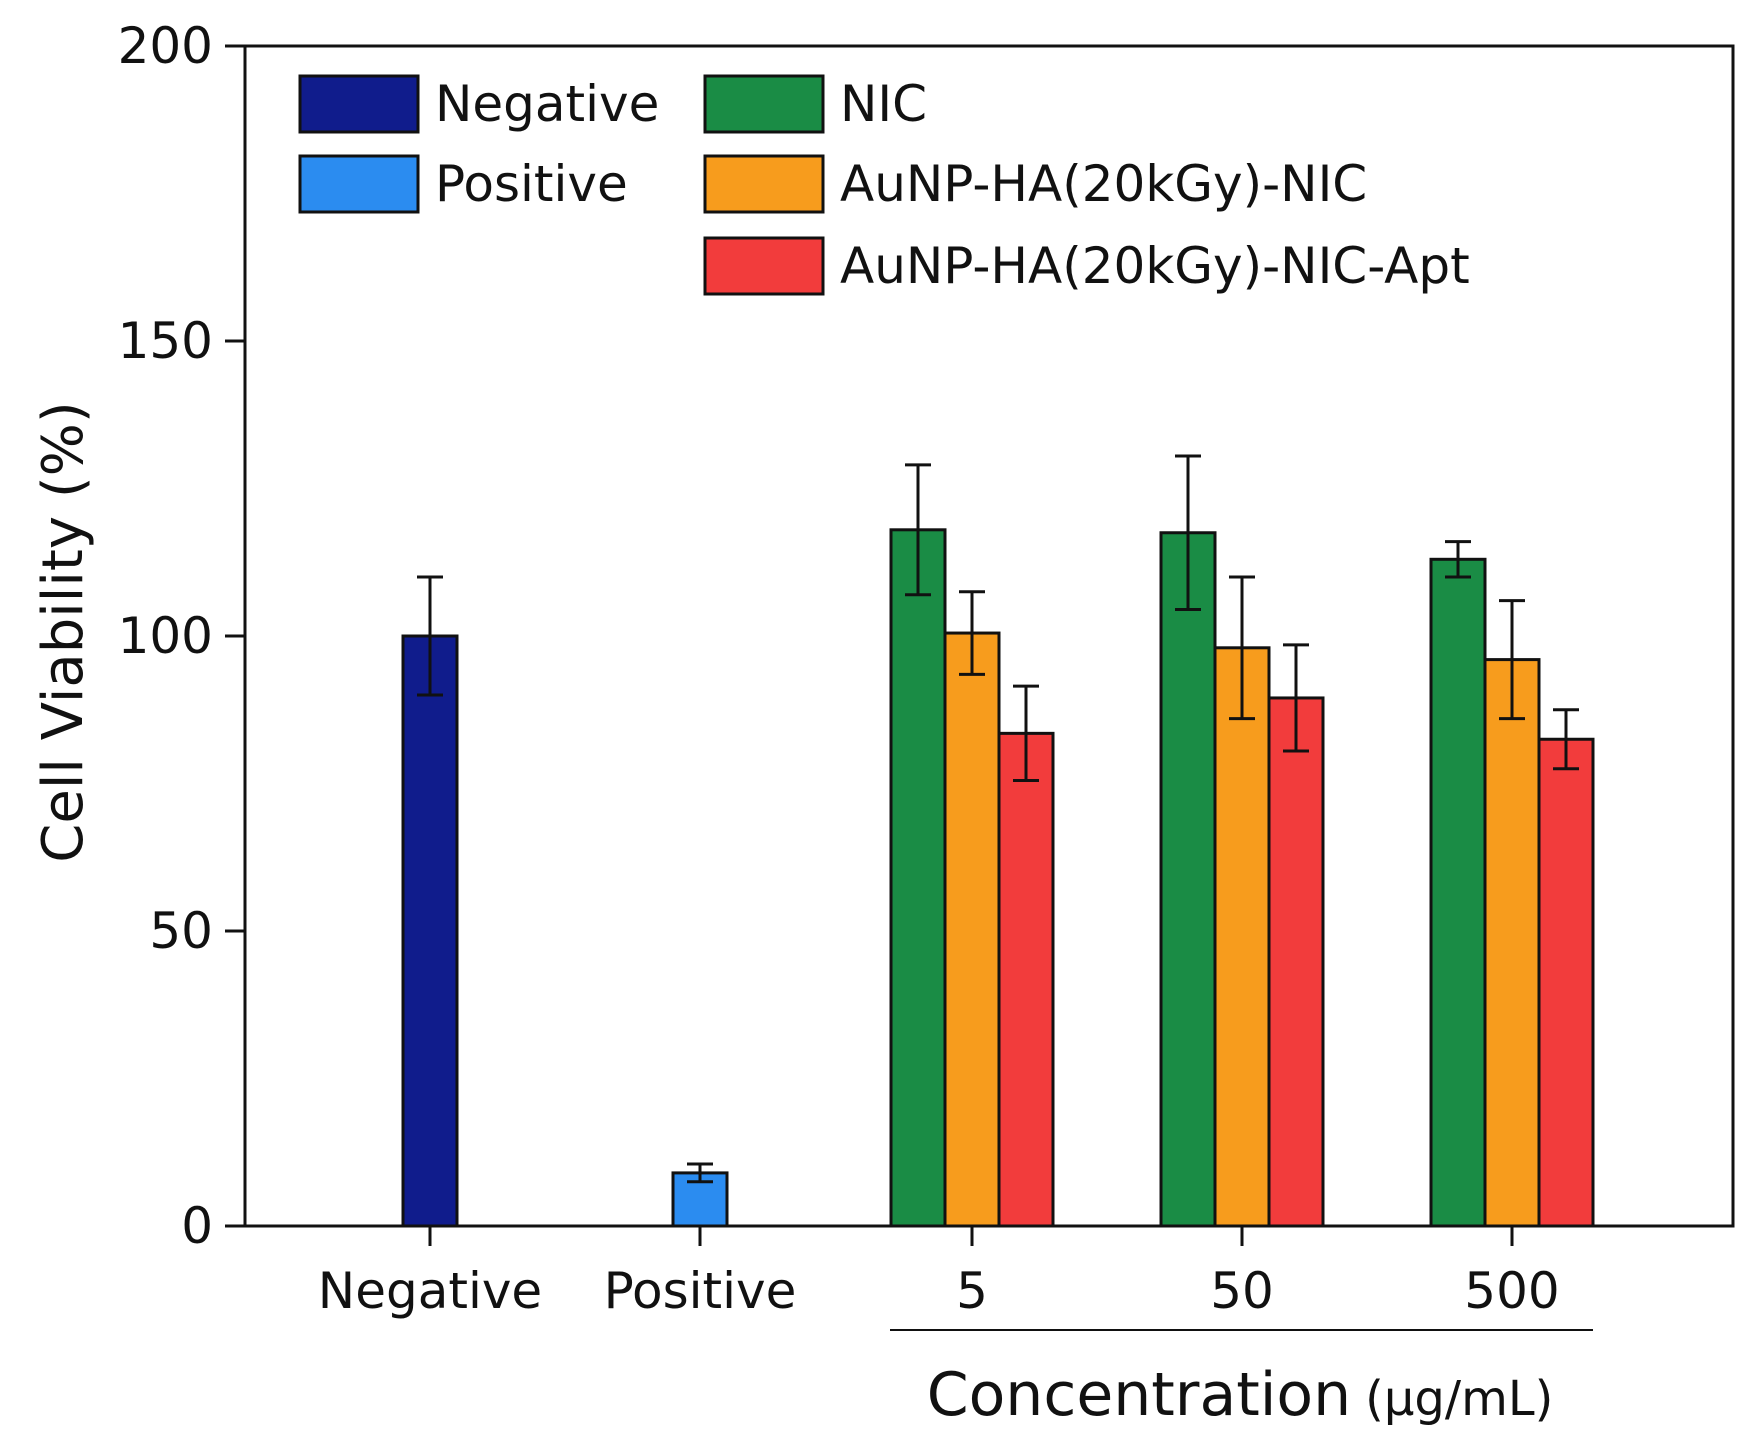 The height and width of the screenshot is (1455, 1752). I want to click on legend-swatch-aunp-ha-20kgy-nic, so click(764, 184).